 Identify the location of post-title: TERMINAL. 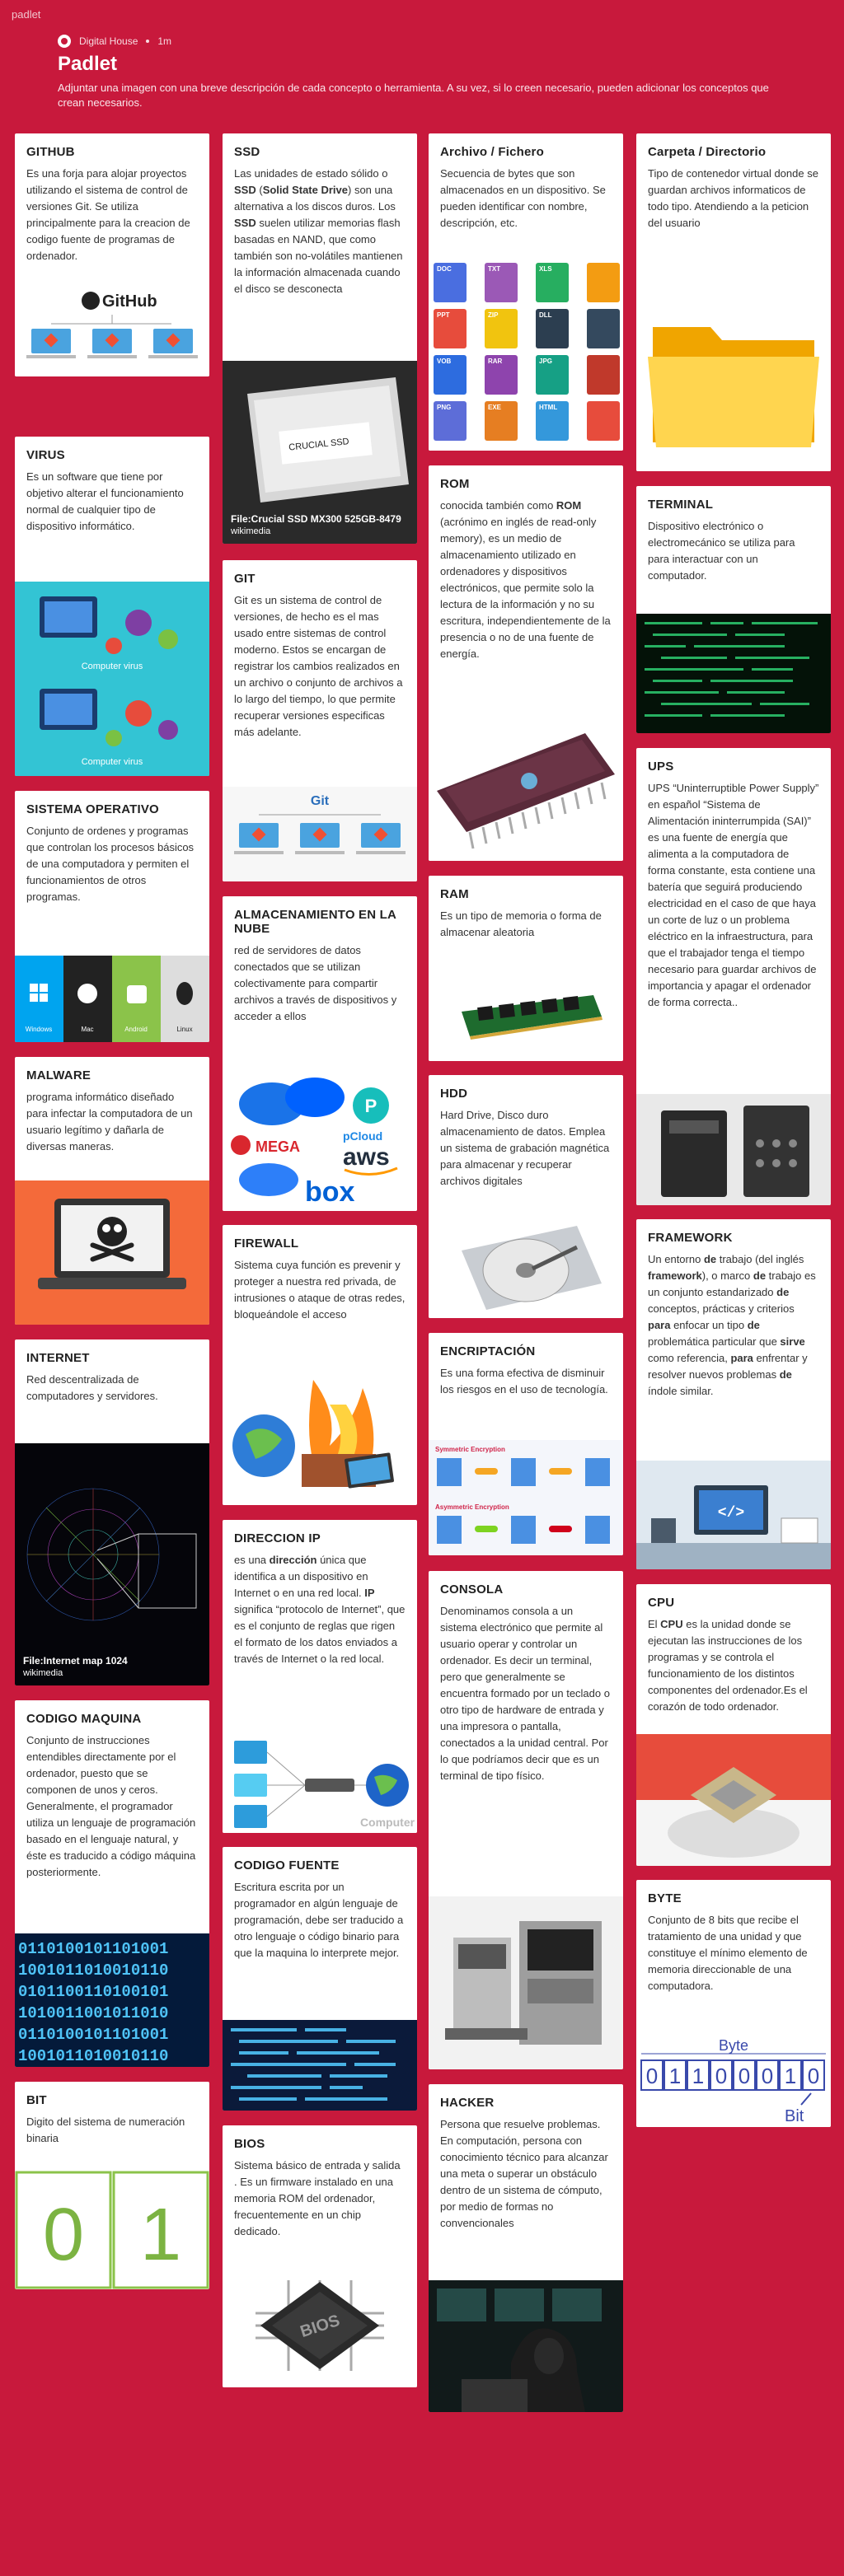
(681, 505).